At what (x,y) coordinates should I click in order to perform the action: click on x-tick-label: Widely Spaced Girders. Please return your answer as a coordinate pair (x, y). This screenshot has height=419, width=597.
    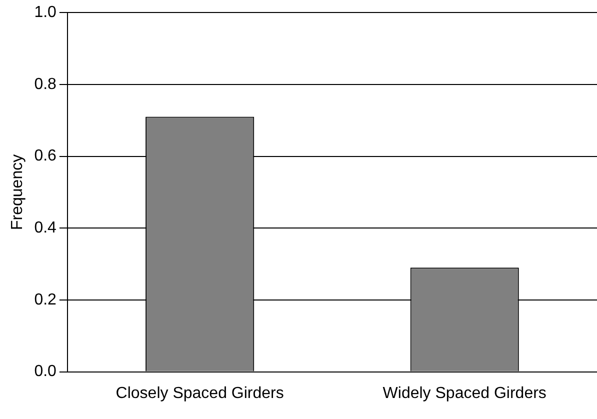
    Looking at the image, I should click on (464, 393).